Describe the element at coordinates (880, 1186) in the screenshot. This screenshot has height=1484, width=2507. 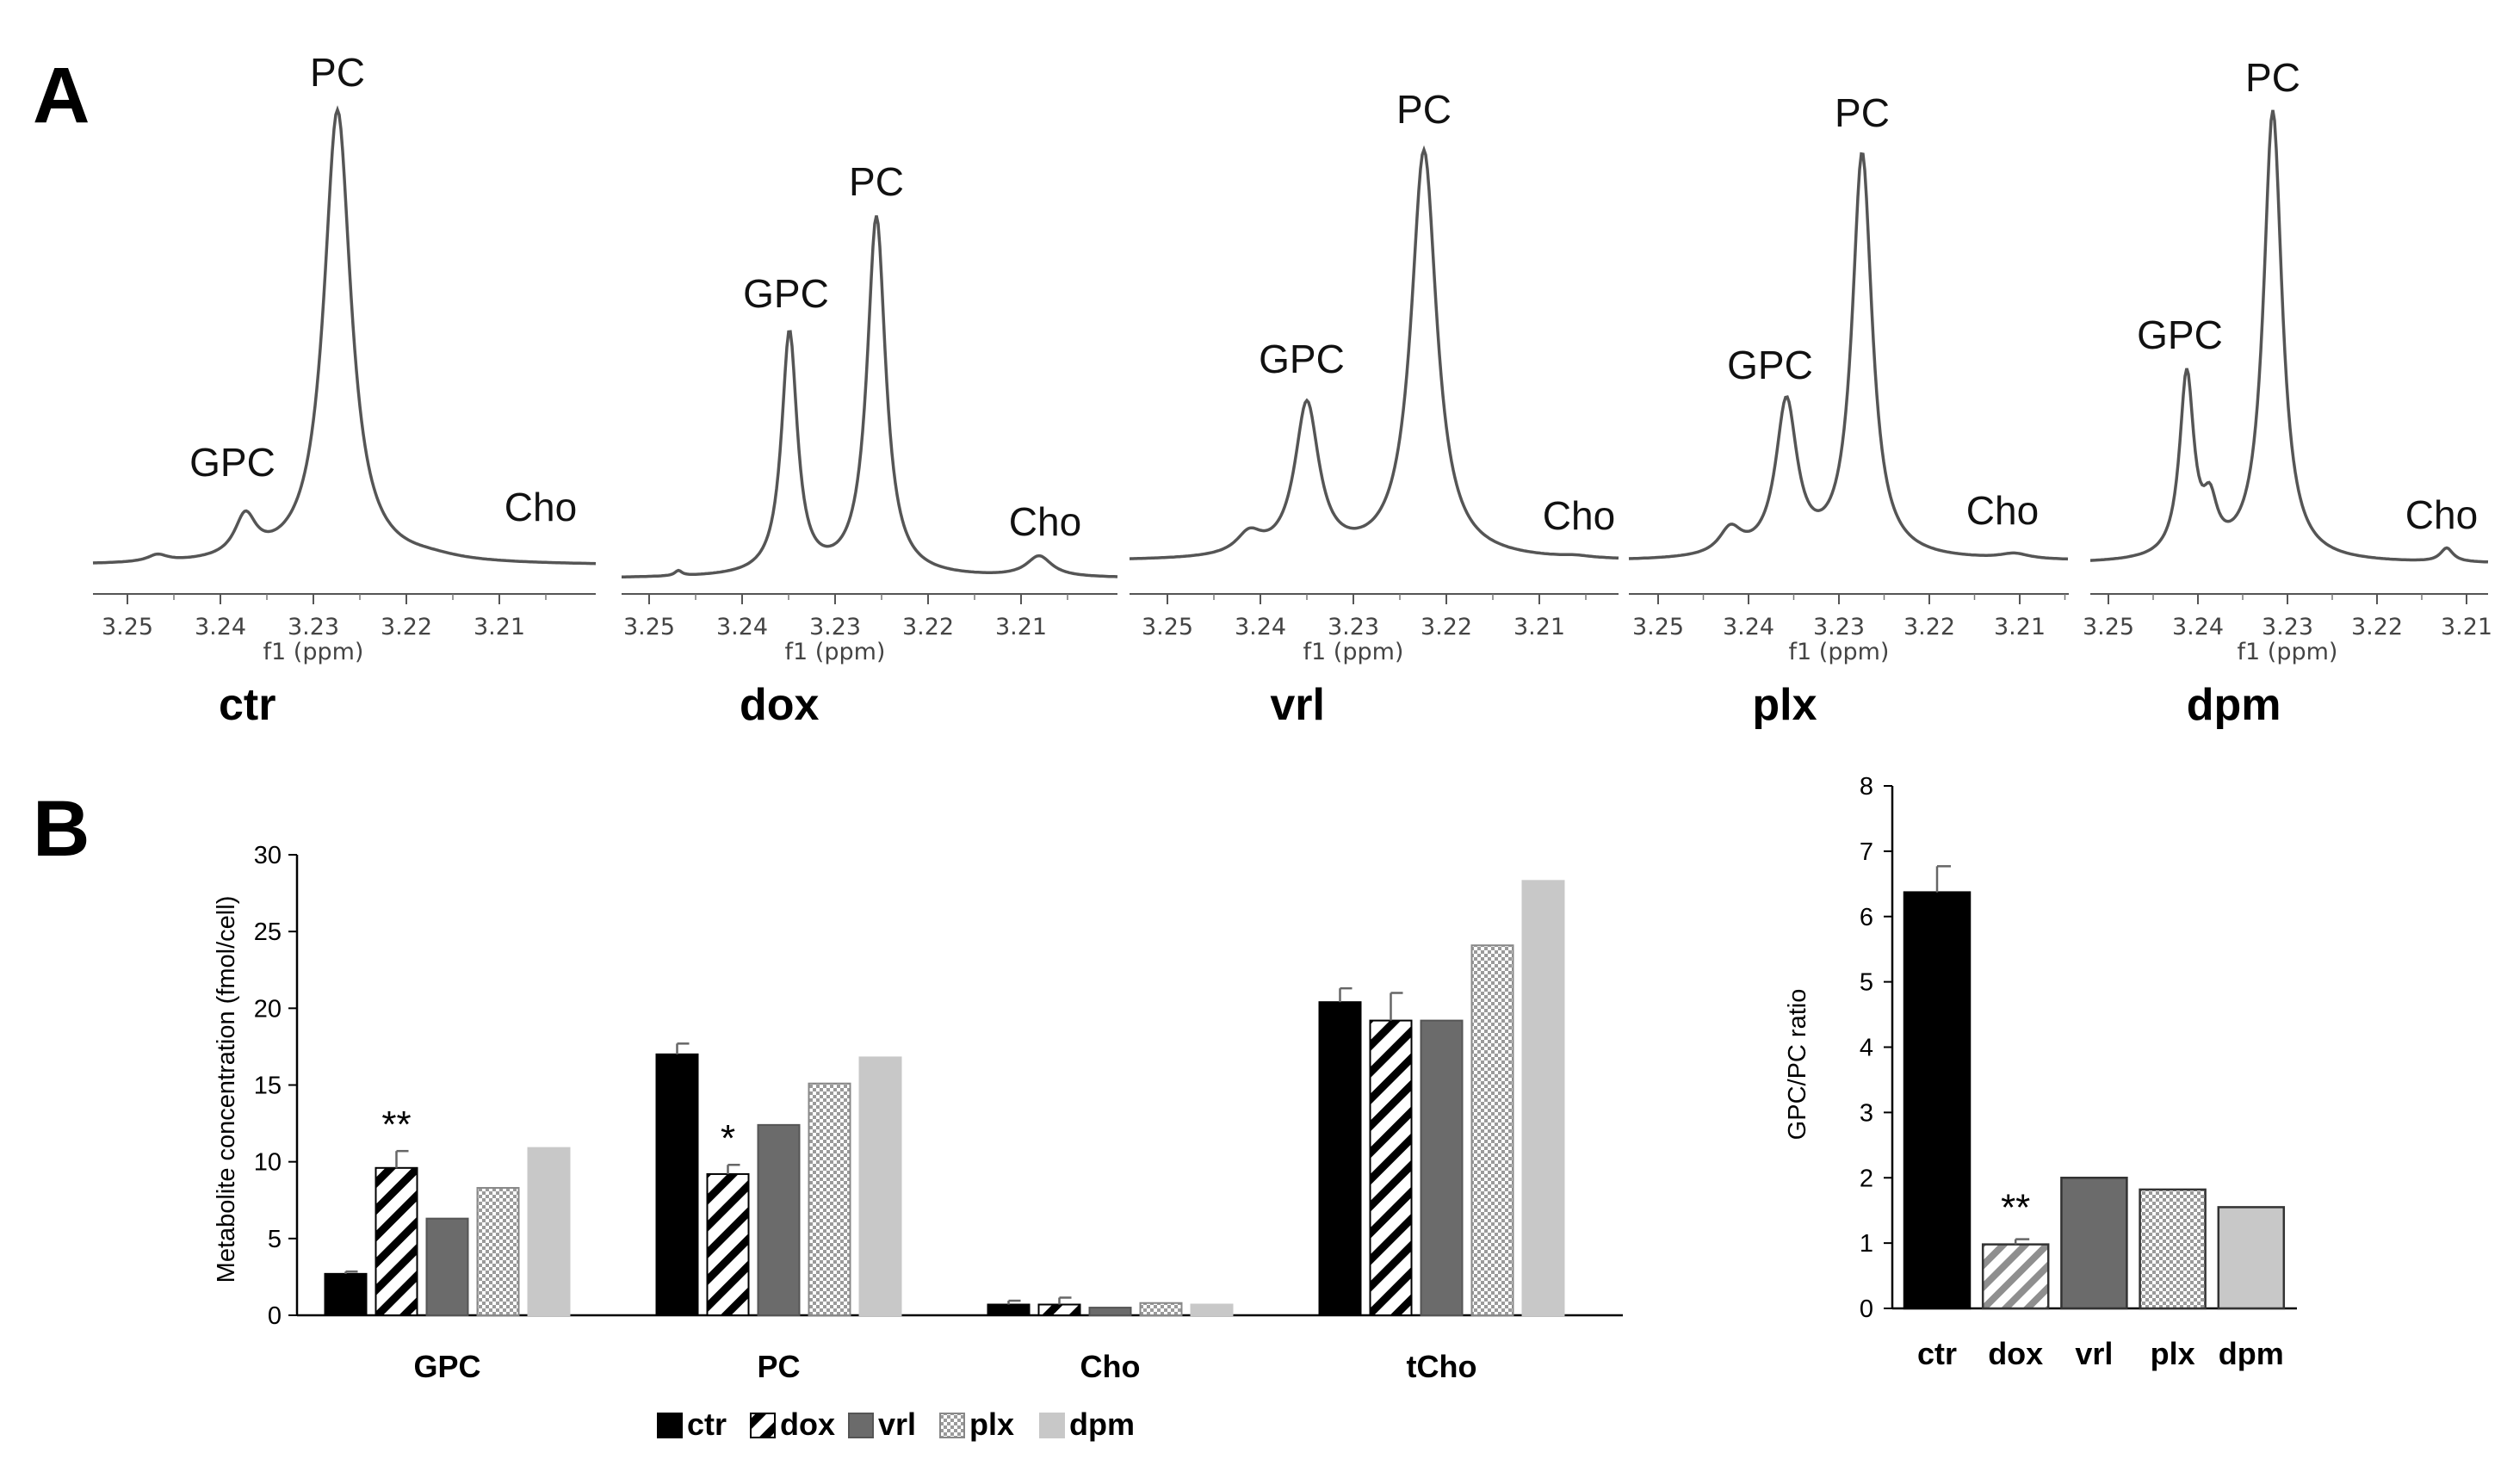
I see `bar-pc-dpm` at that location.